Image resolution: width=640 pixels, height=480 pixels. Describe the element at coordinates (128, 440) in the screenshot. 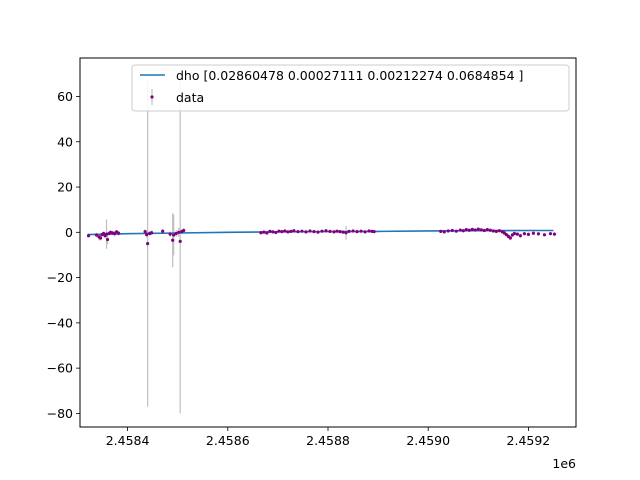

I see `x-tick-label: 2.4584` at that location.